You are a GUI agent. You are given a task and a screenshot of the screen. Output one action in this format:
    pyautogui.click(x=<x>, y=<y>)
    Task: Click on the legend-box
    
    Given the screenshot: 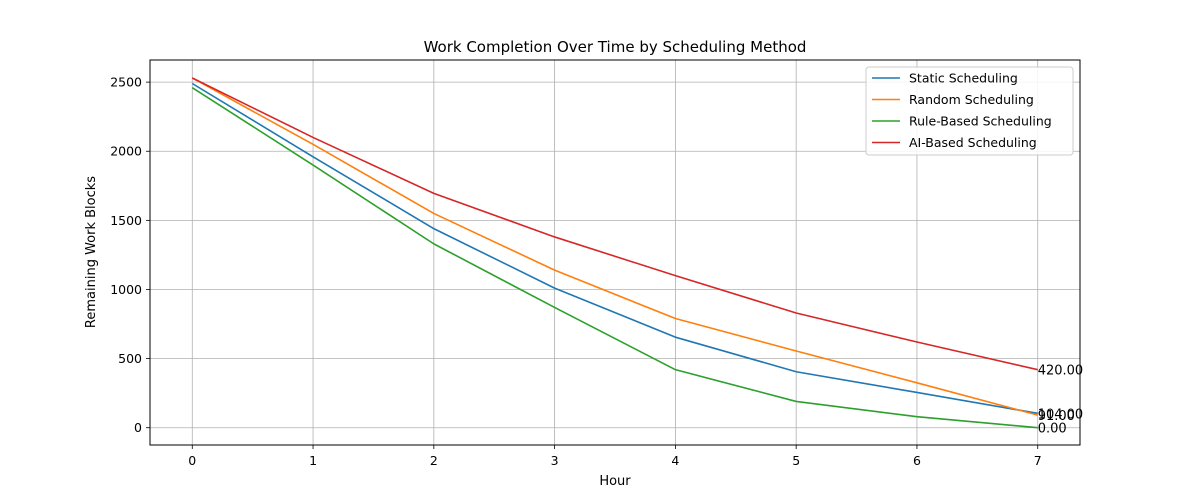 What is the action you would take?
    pyautogui.click(x=969, y=111)
    